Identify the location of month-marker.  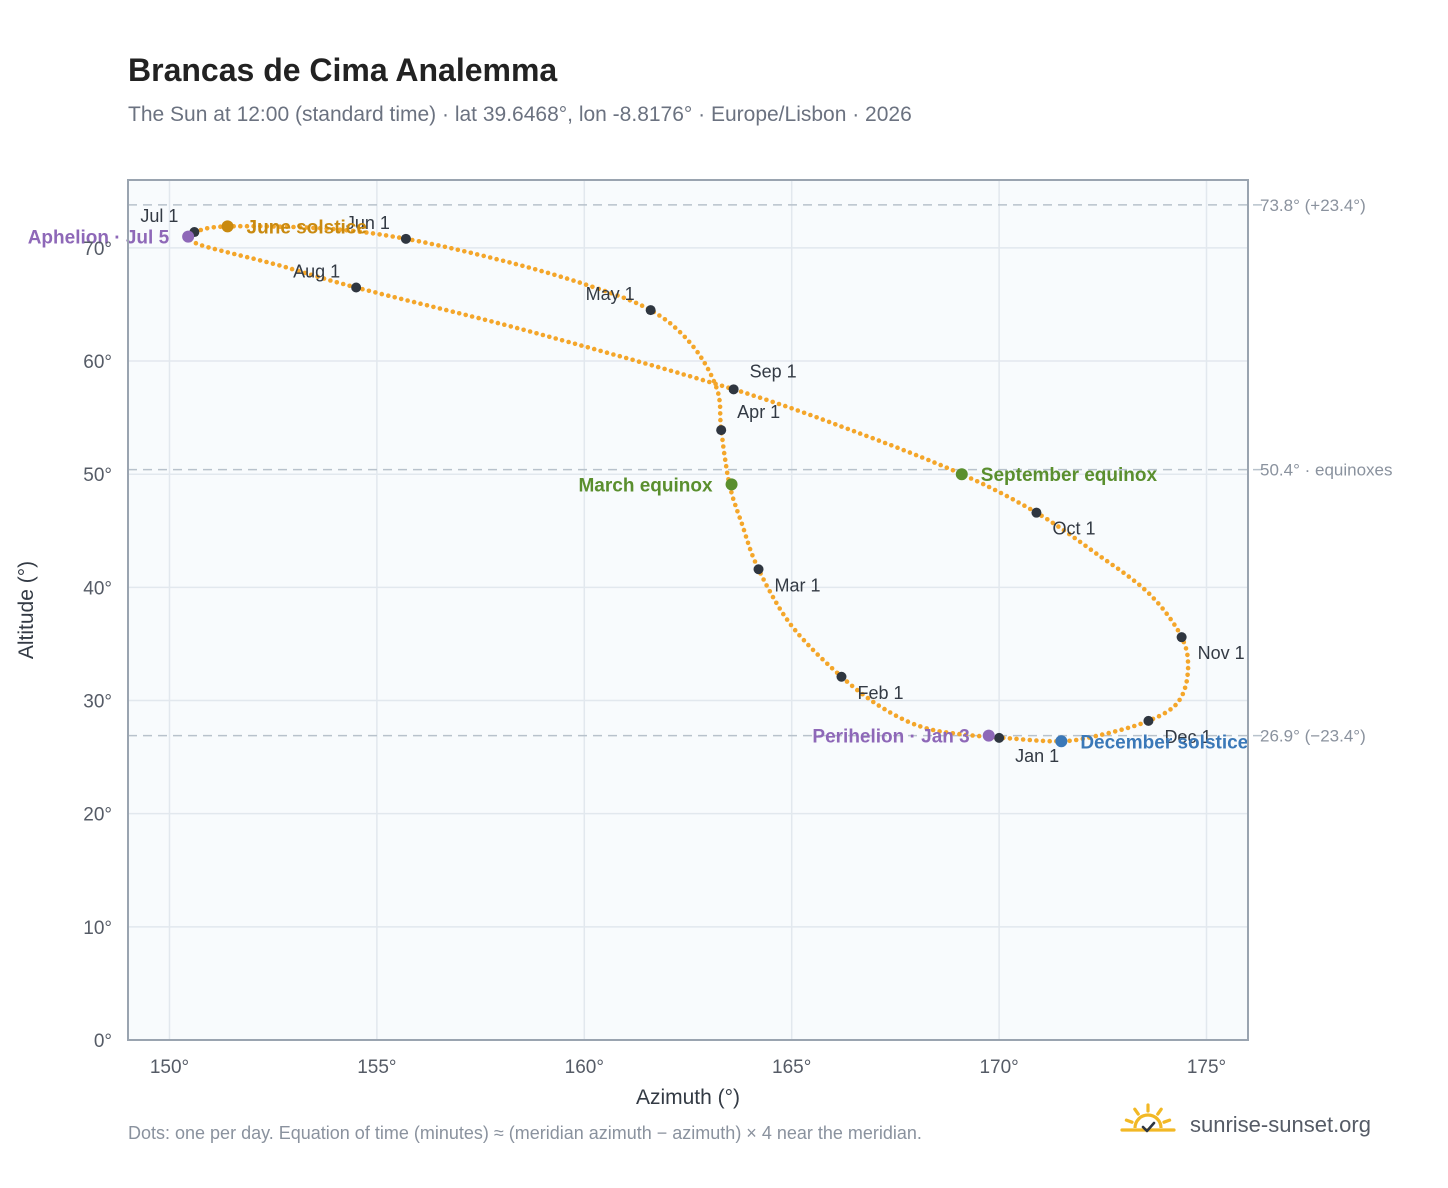
(356, 287).